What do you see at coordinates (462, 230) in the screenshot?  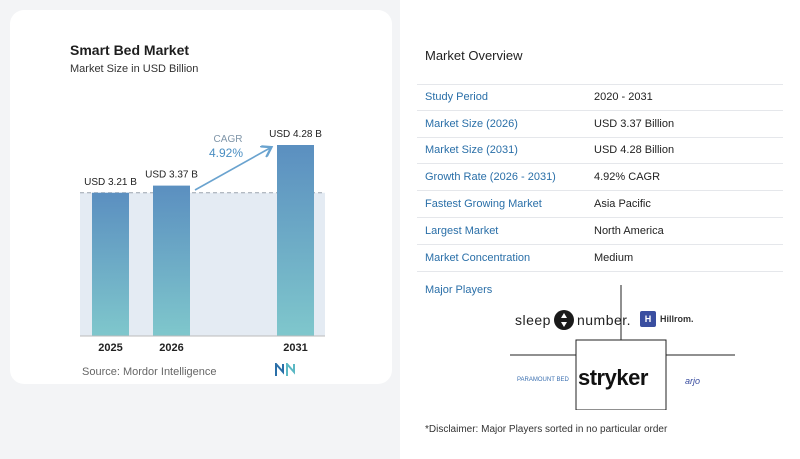 I see `overview-row-label: Largest Market` at bounding box center [462, 230].